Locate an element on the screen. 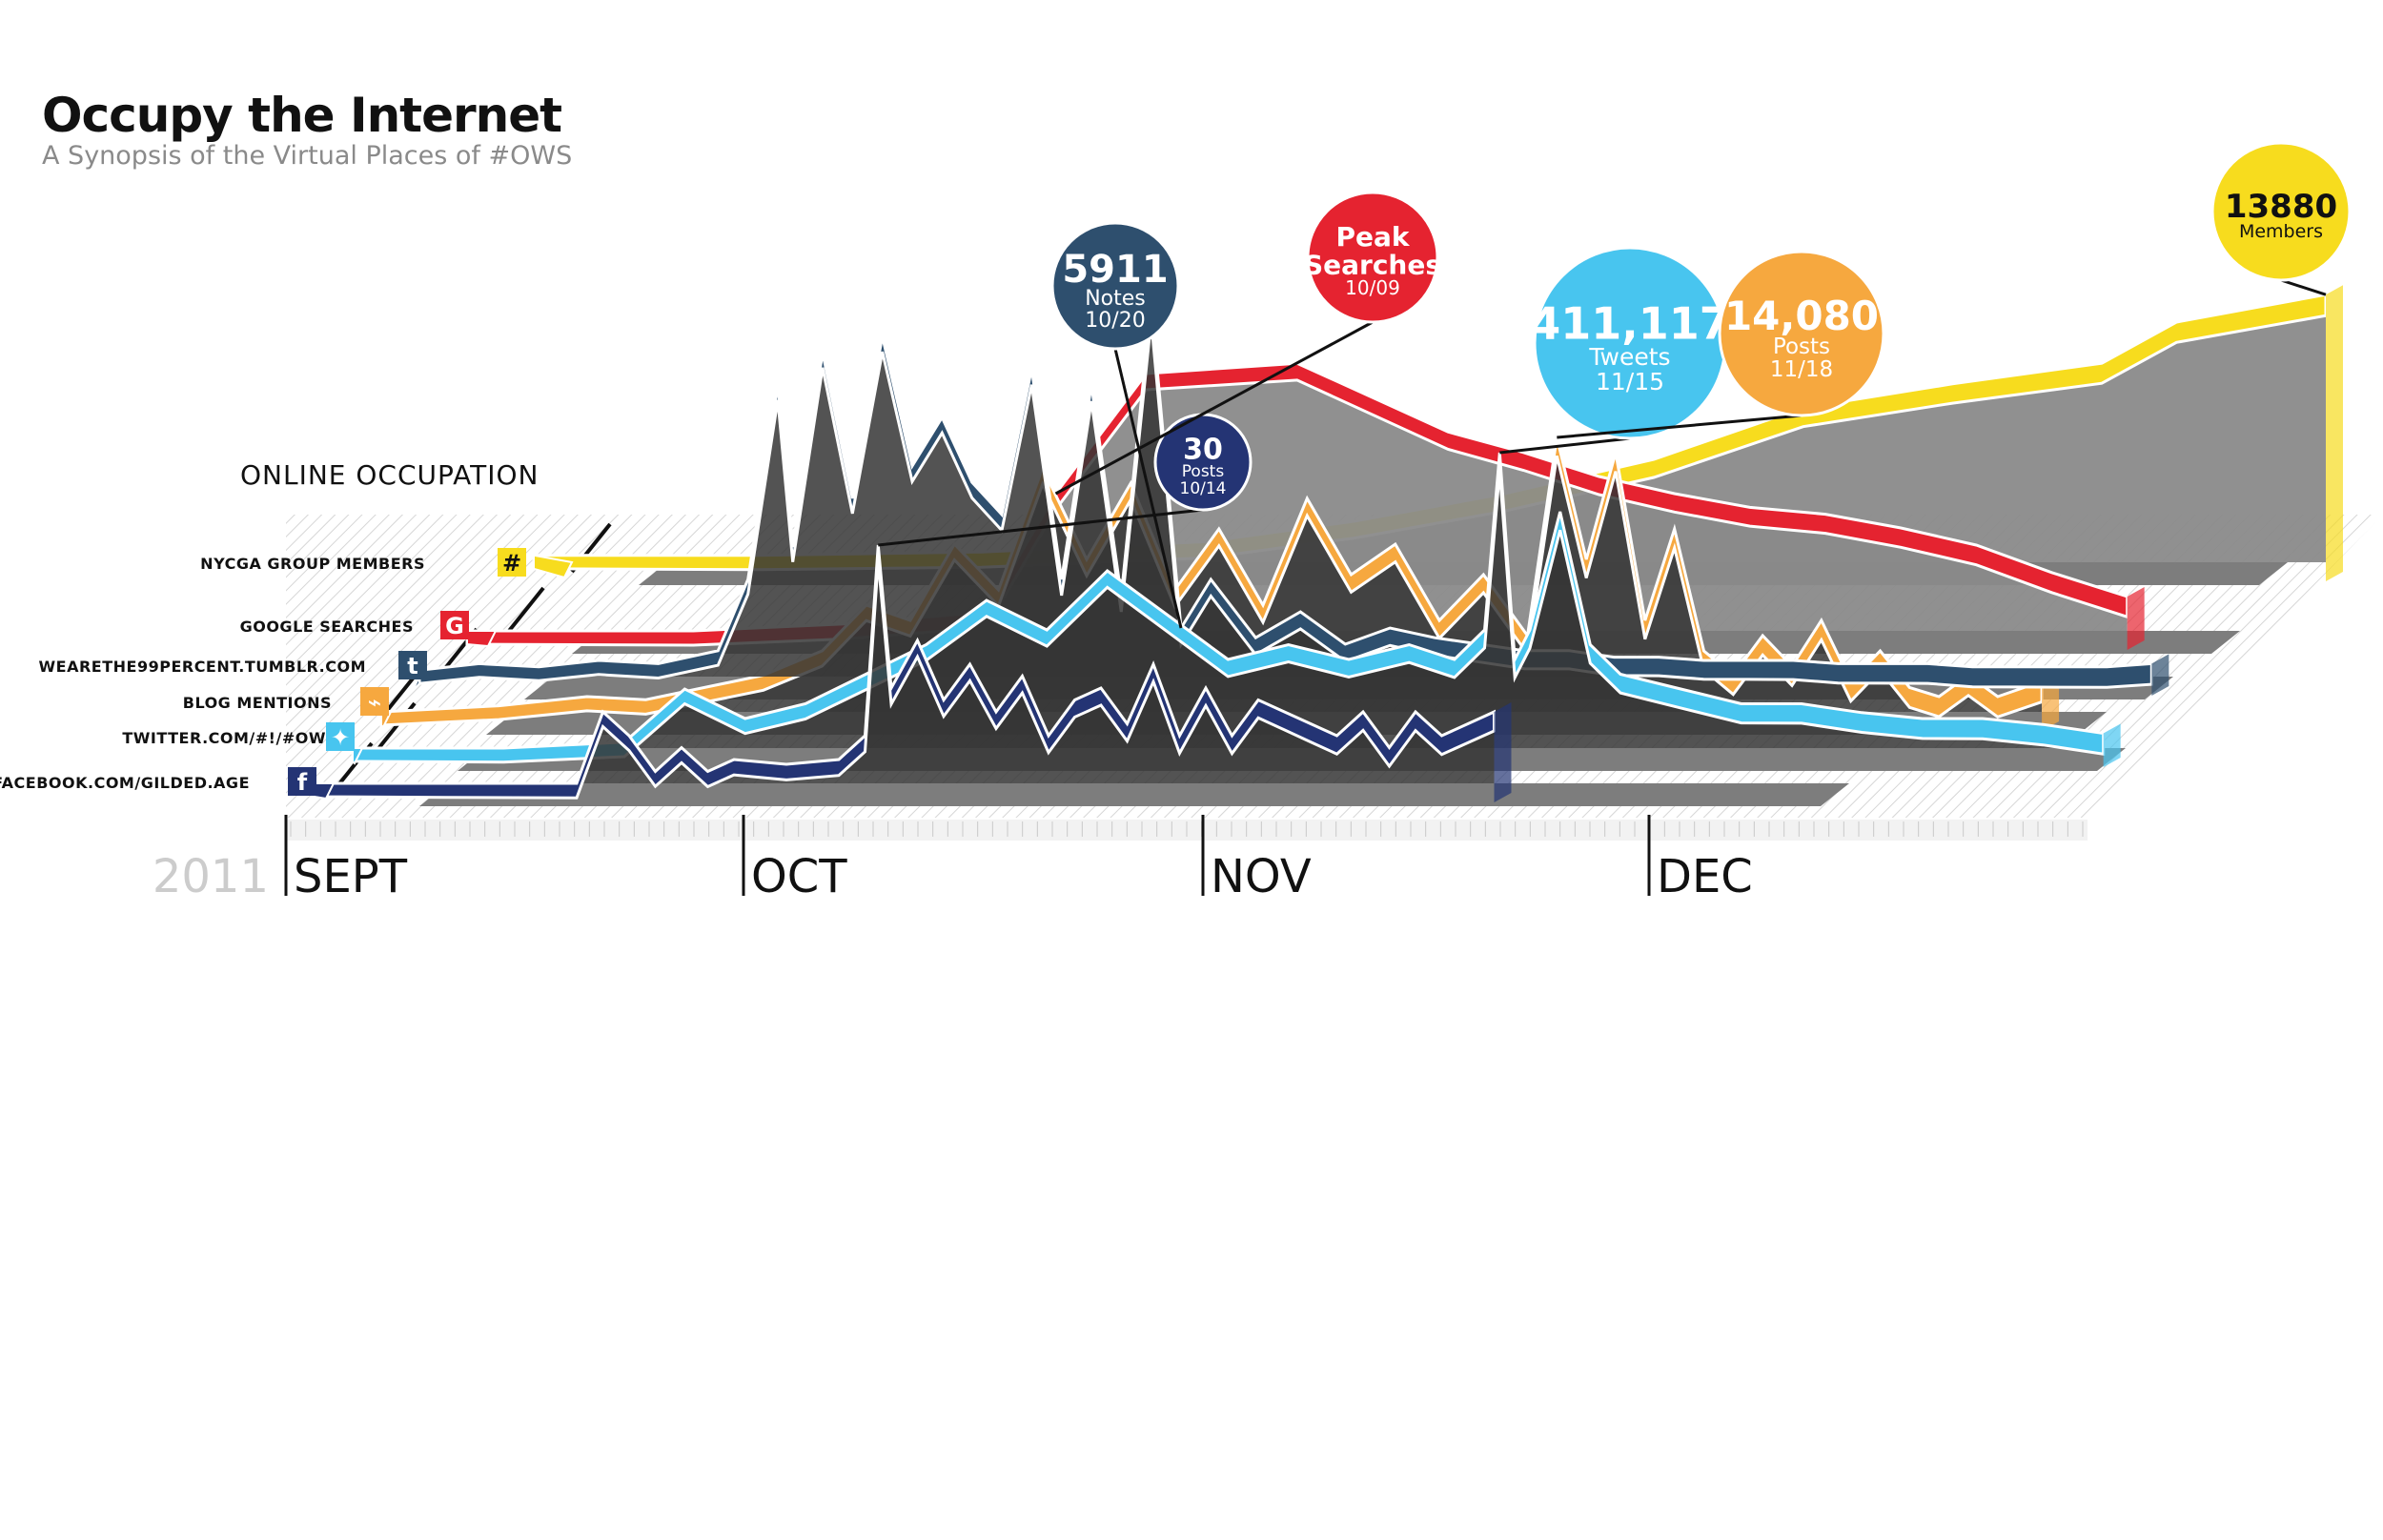  google-callout-bubble is located at coordinates (1373, 257).